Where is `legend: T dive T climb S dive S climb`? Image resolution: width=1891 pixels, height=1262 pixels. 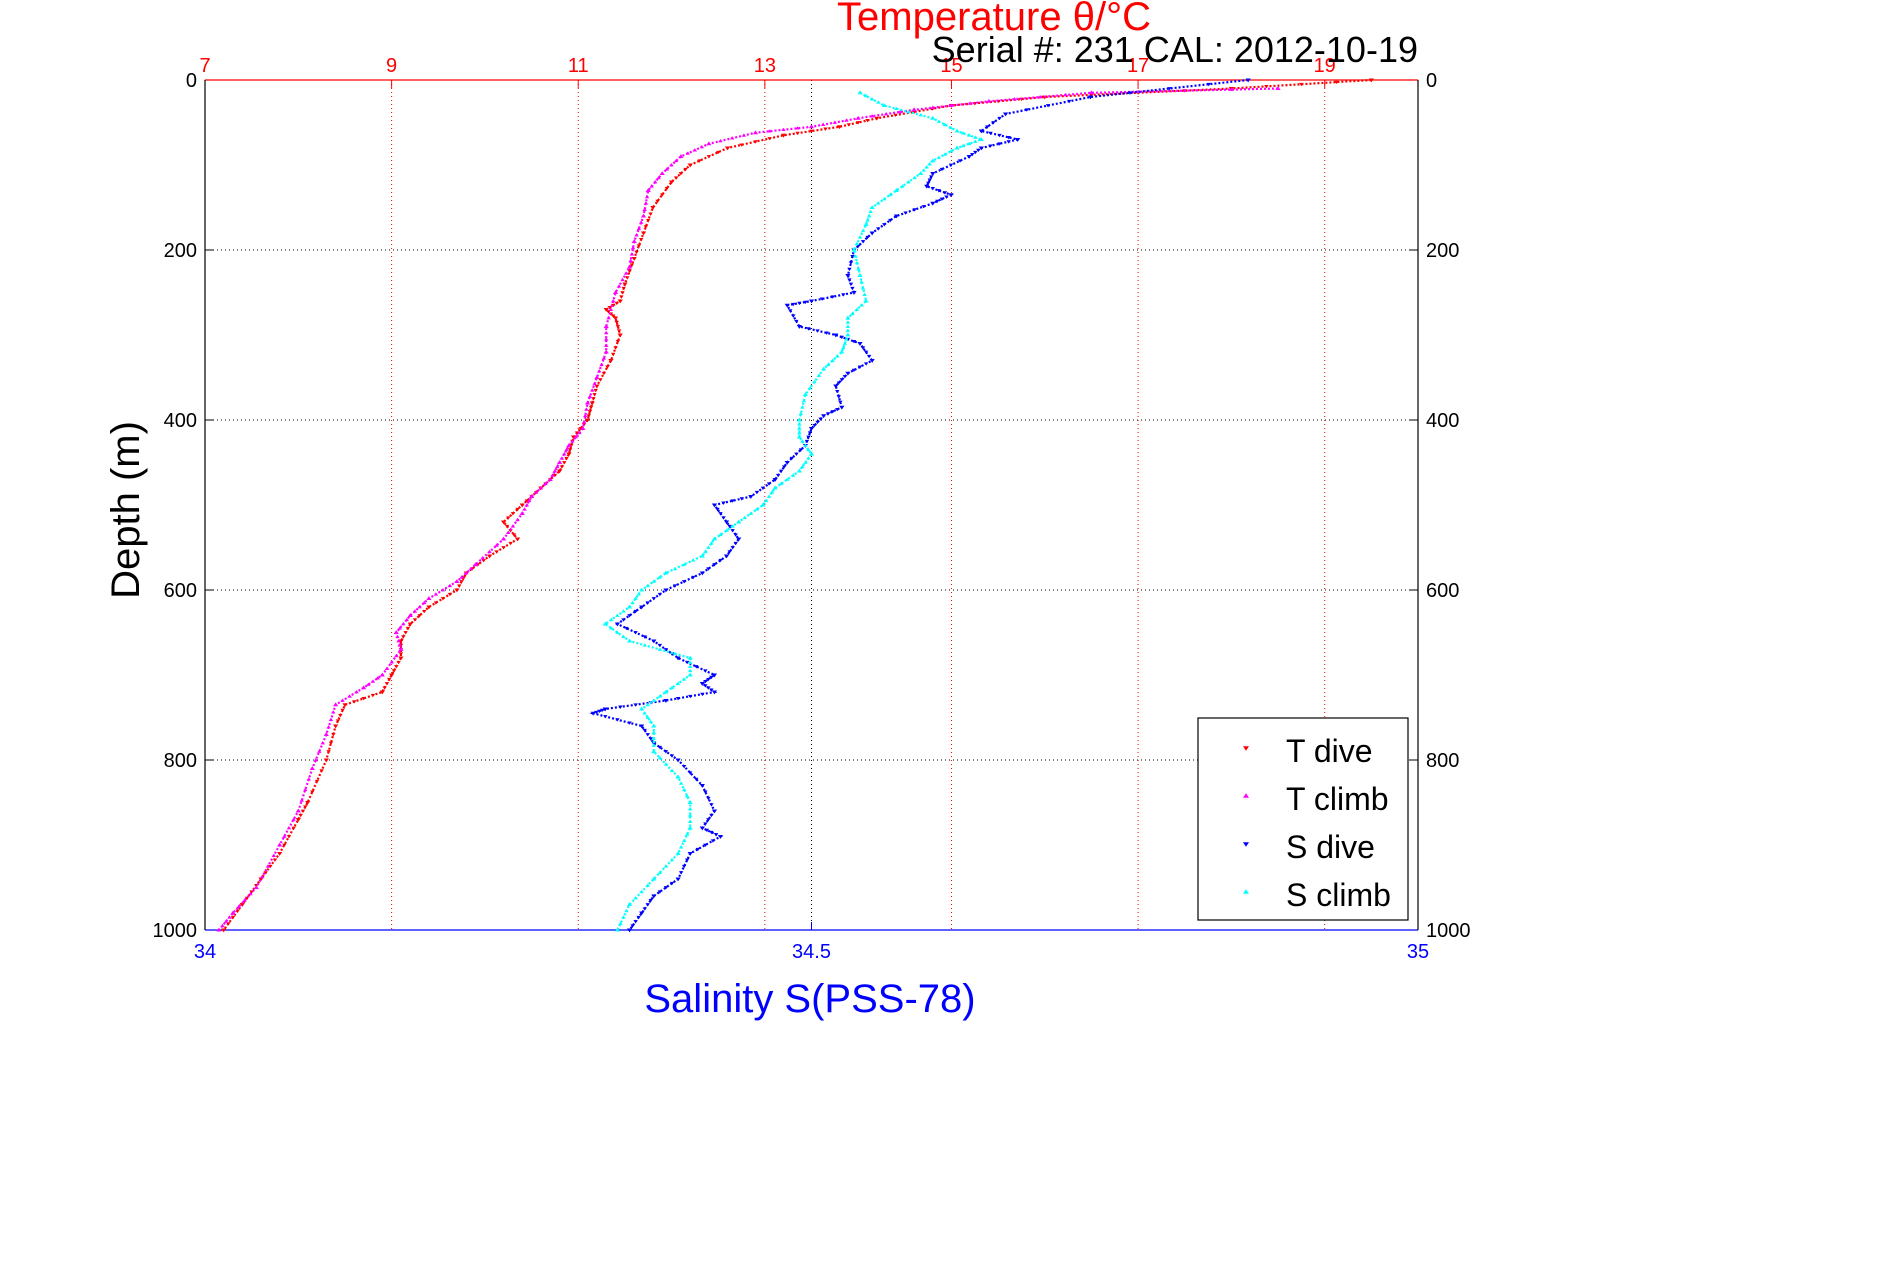 legend: T dive T climb S dive S climb is located at coordinates (1303, 819).